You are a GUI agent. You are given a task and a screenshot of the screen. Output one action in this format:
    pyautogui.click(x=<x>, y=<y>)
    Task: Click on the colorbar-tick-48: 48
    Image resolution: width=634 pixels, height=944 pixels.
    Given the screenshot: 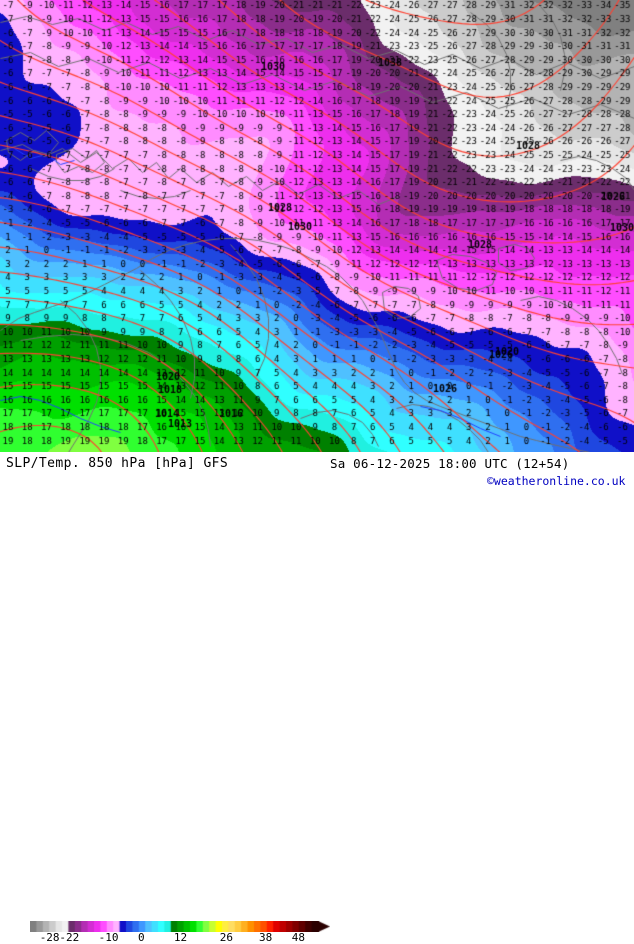 What is the action you would take?
    pyautogui.click(x=298, y=937)
    